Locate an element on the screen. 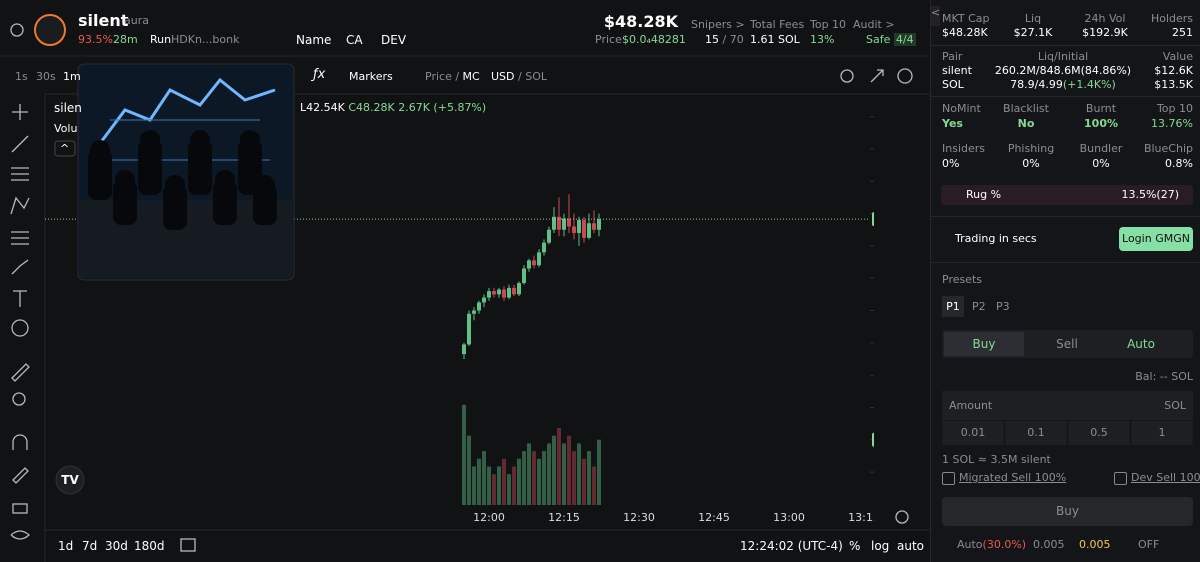 The width and height of the screenshot is (1200, 562). range: 1d is located at coordinates (66, 546).